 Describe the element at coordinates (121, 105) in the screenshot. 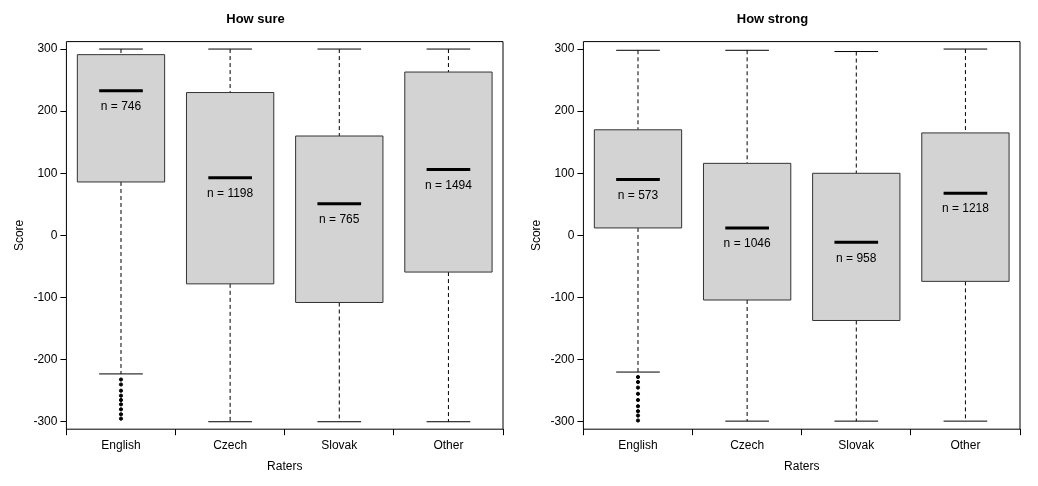

I see `annotation: n = 746` at that location.